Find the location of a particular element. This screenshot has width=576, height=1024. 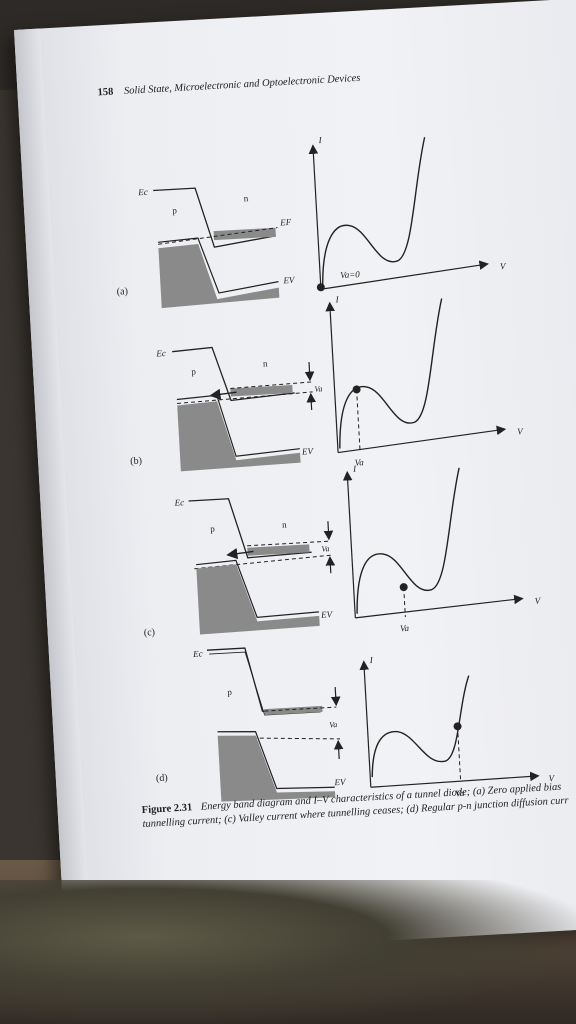

panel-b-va-band-label: Va is located at coordinates (318, 388).